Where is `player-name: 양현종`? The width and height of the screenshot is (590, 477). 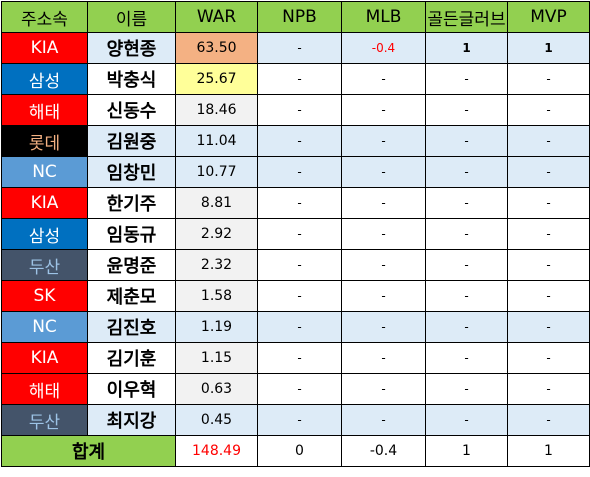
player-name: 양현종 is located at coordinates (131, 48).